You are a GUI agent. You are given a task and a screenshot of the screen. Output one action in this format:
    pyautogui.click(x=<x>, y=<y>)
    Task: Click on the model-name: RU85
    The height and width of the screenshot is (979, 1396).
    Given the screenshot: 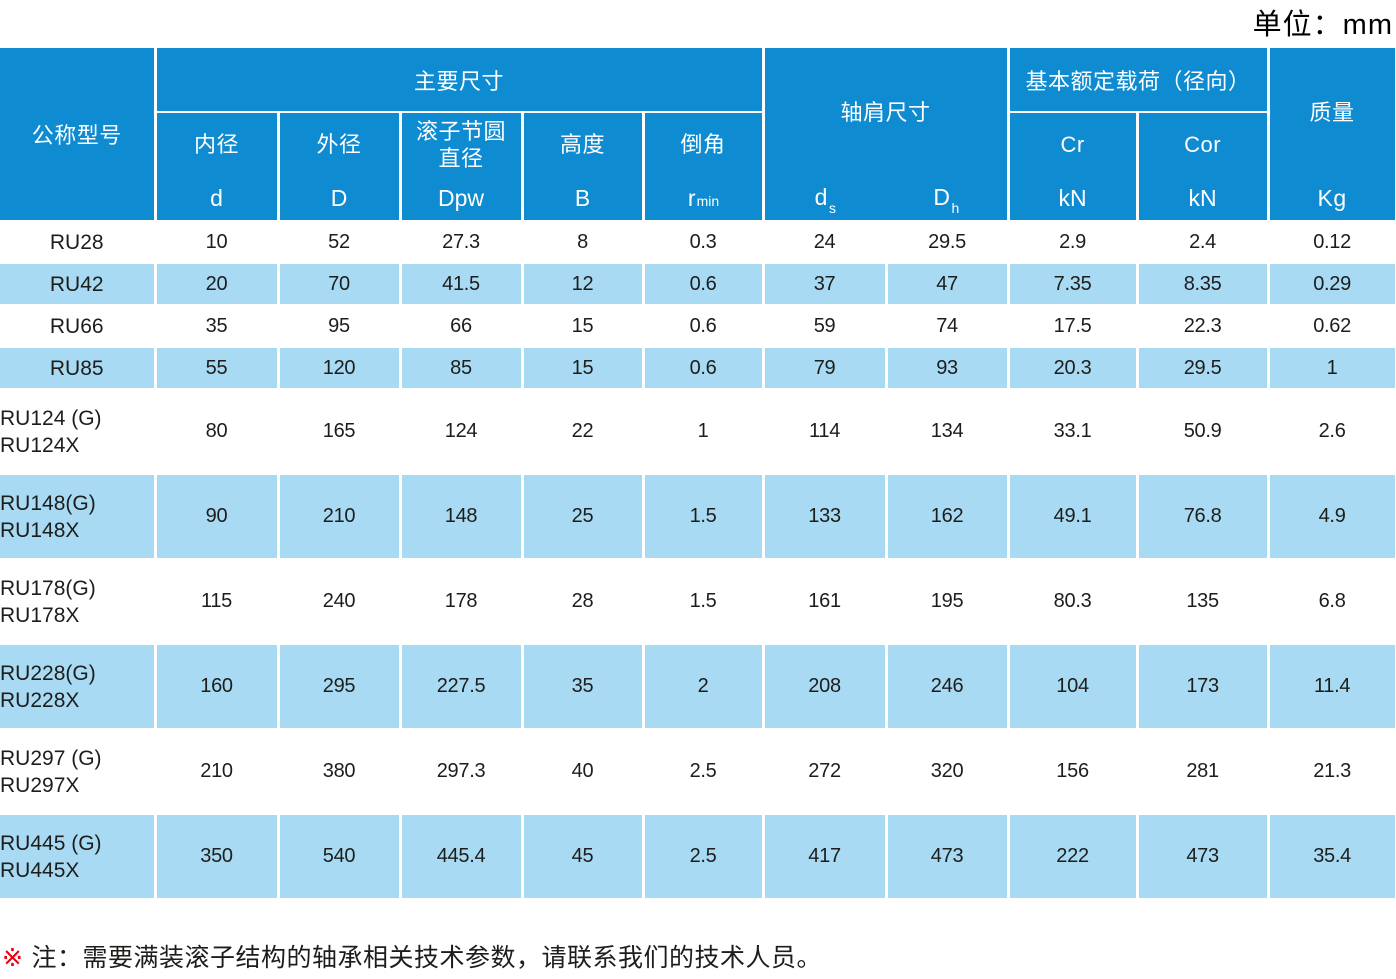 What is the action you would take?
    pyautogui.click(x=76, y=368)
    